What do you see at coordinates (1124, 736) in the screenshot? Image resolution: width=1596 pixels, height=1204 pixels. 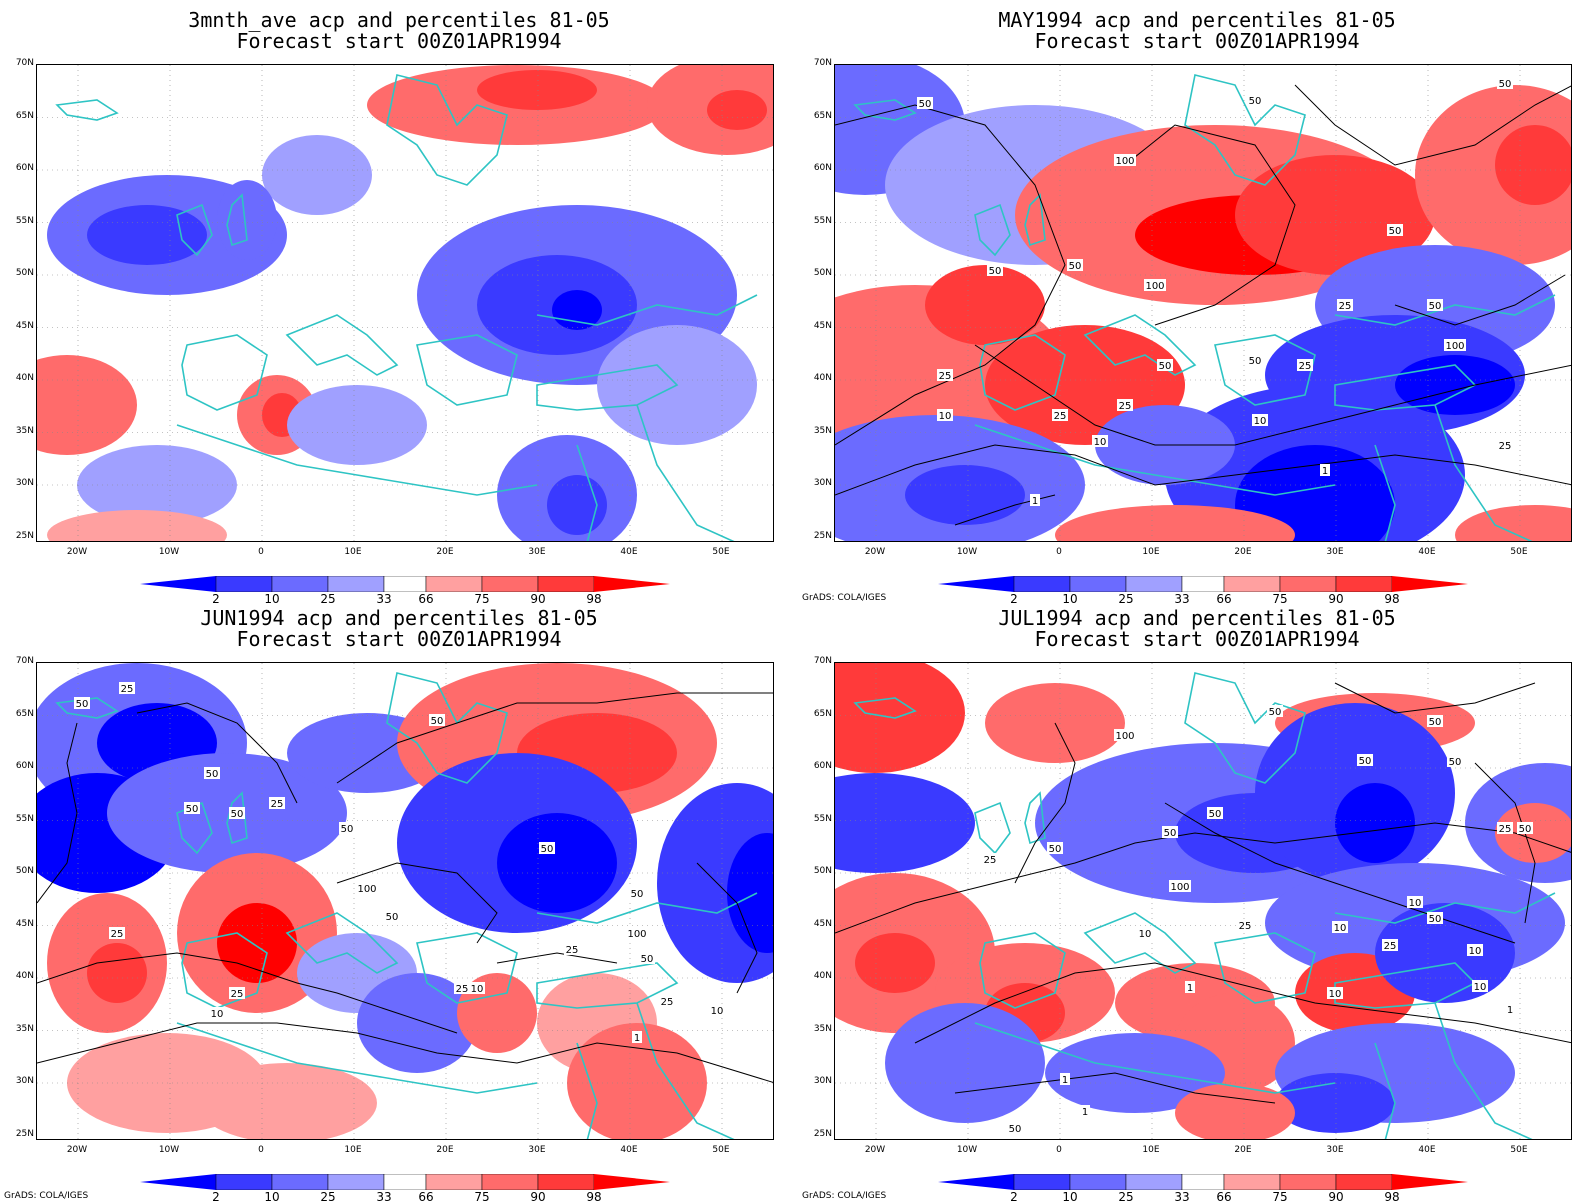 I see `svg-text: 100` at bounding box center [1124, 736].